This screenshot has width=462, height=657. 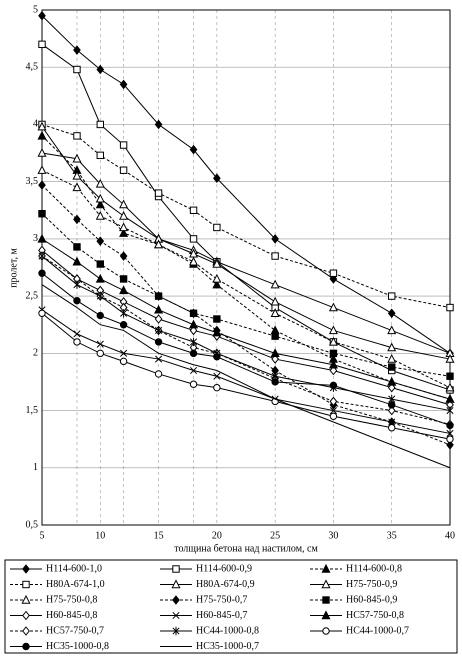 I want to click on legend-label: НС35-1000-0,7, so click(x=227, y=646).